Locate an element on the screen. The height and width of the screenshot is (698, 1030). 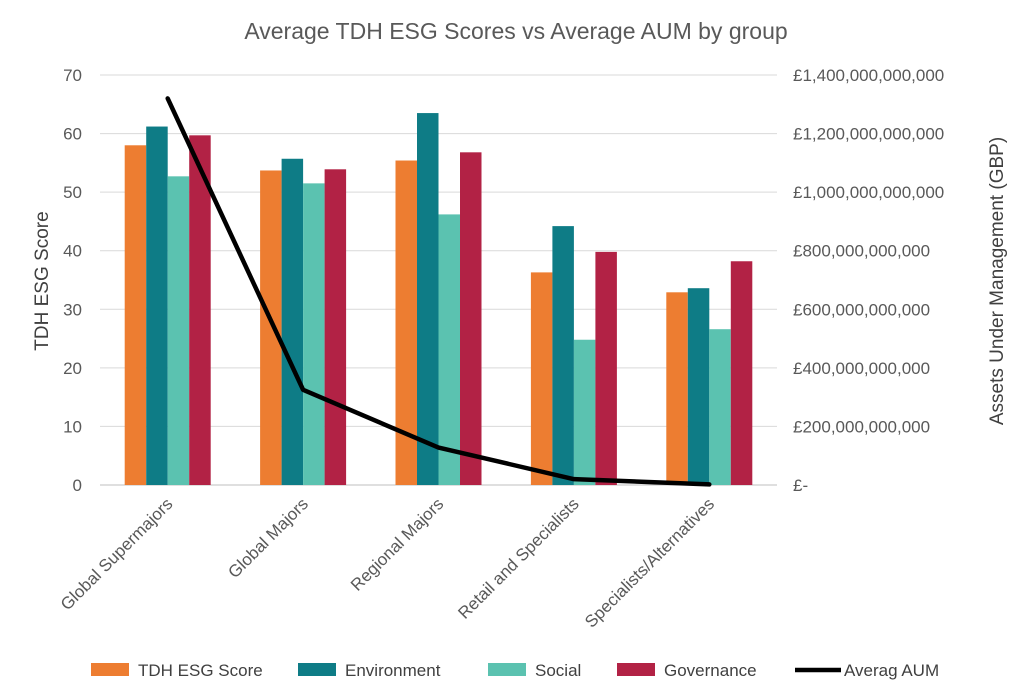
legend-item: Averag AUM is located at coordinates (867, 670).